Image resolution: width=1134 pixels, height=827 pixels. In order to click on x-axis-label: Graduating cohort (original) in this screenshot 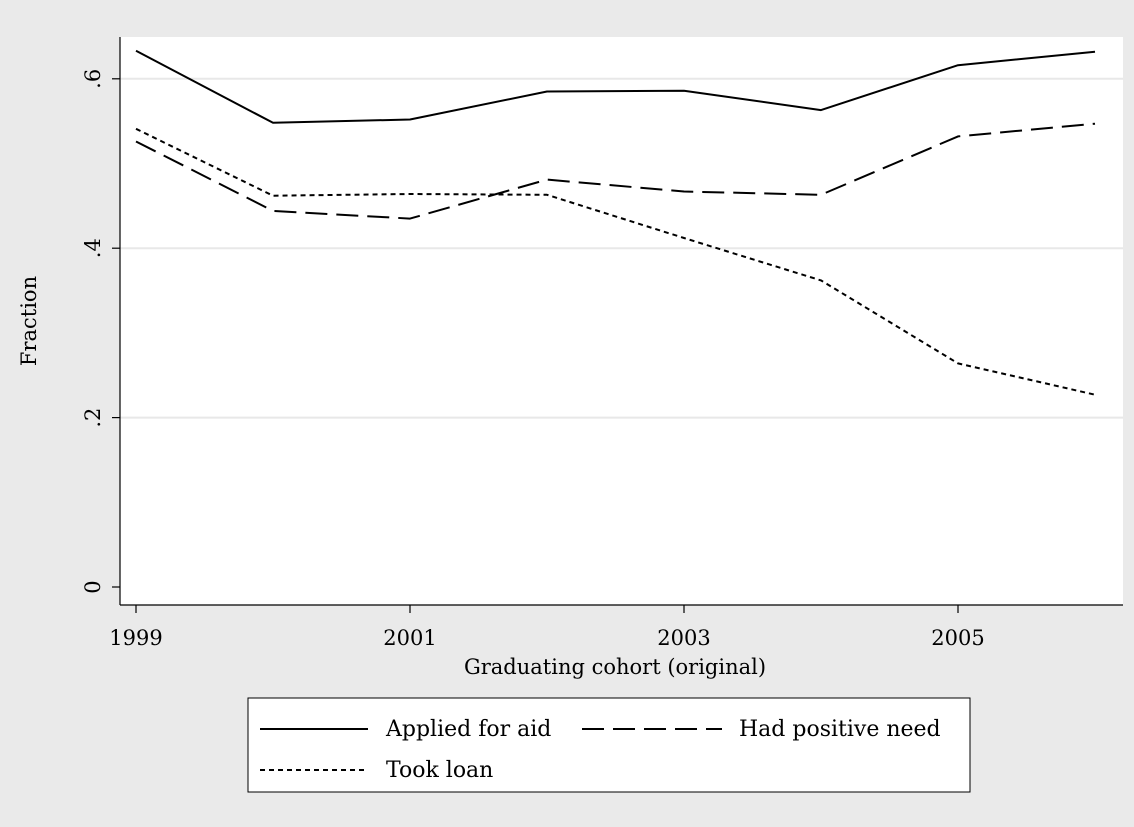, I will do `click(615, 667)`.